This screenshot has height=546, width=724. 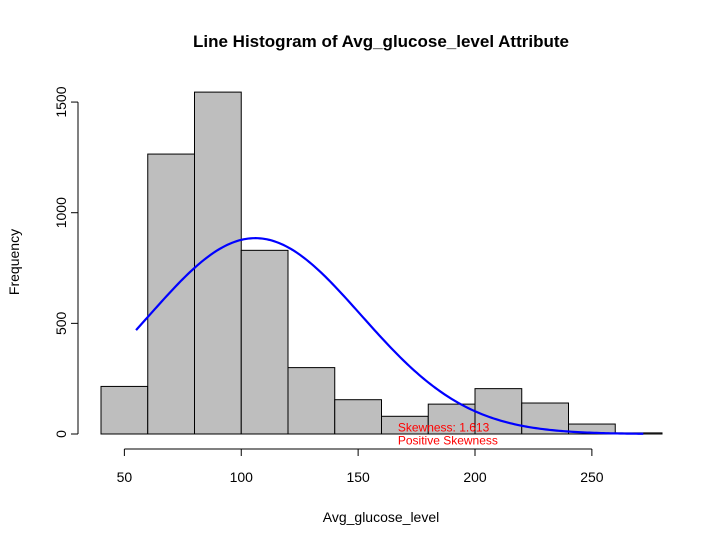 What do you see at coordinates (358, 477) in the screenshot?
I see `x-tick-label: 150` at bounding box center [358, 477].